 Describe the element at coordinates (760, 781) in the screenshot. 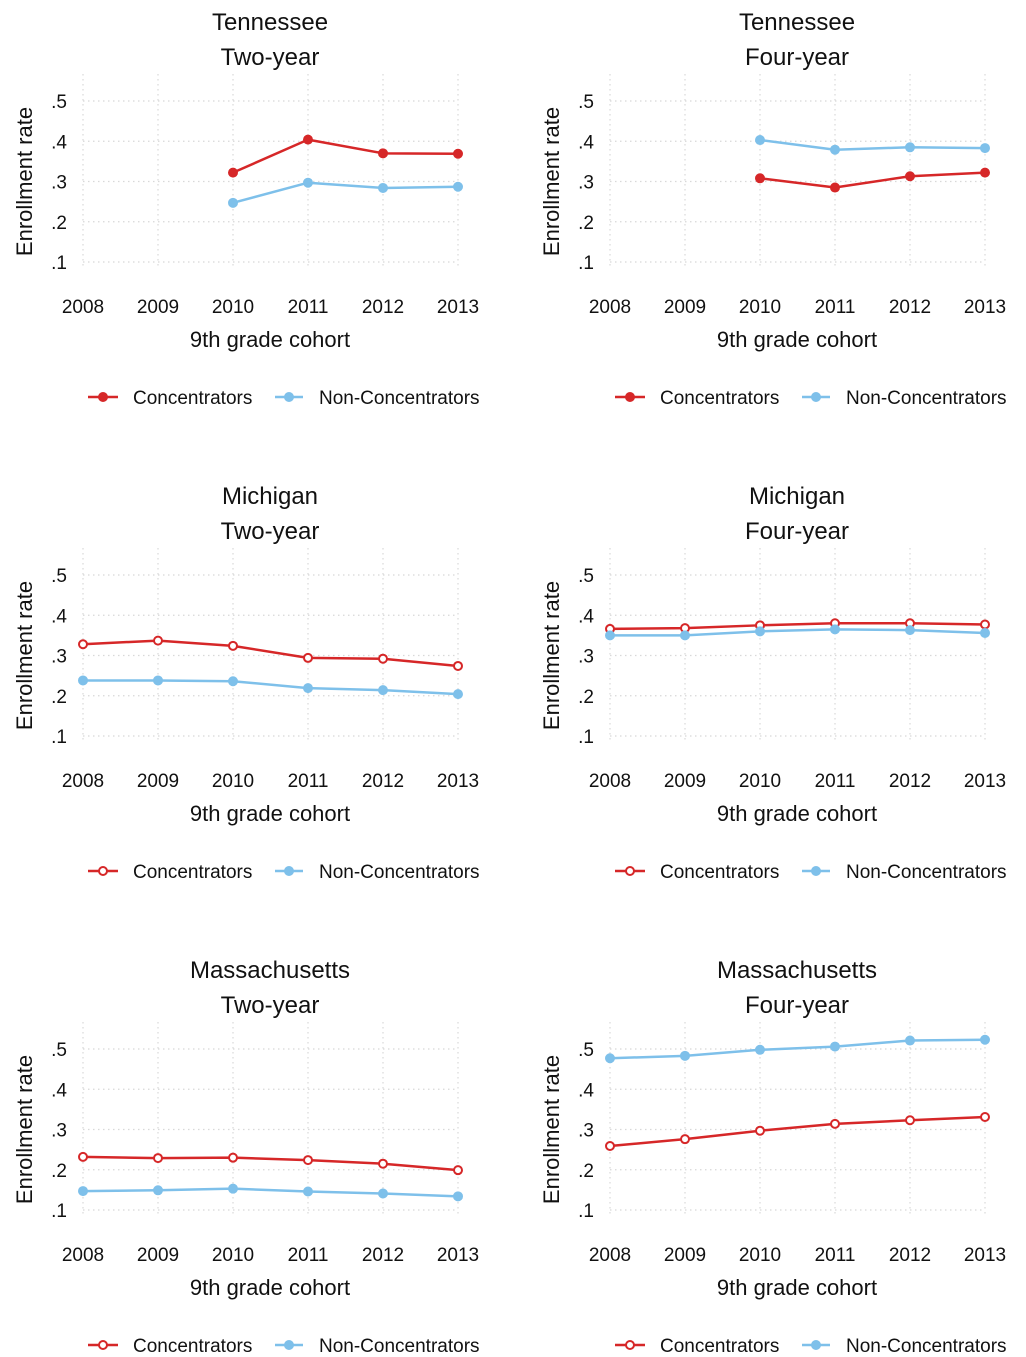

I see `x-tick-label: 2010` at that location.